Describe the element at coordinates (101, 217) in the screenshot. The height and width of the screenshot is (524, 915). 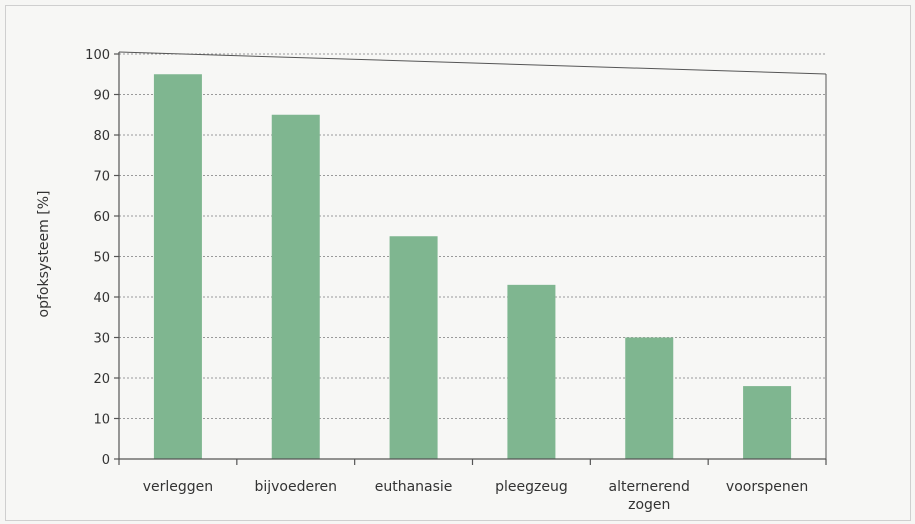
I see `y-tick-label: 60` at that location.